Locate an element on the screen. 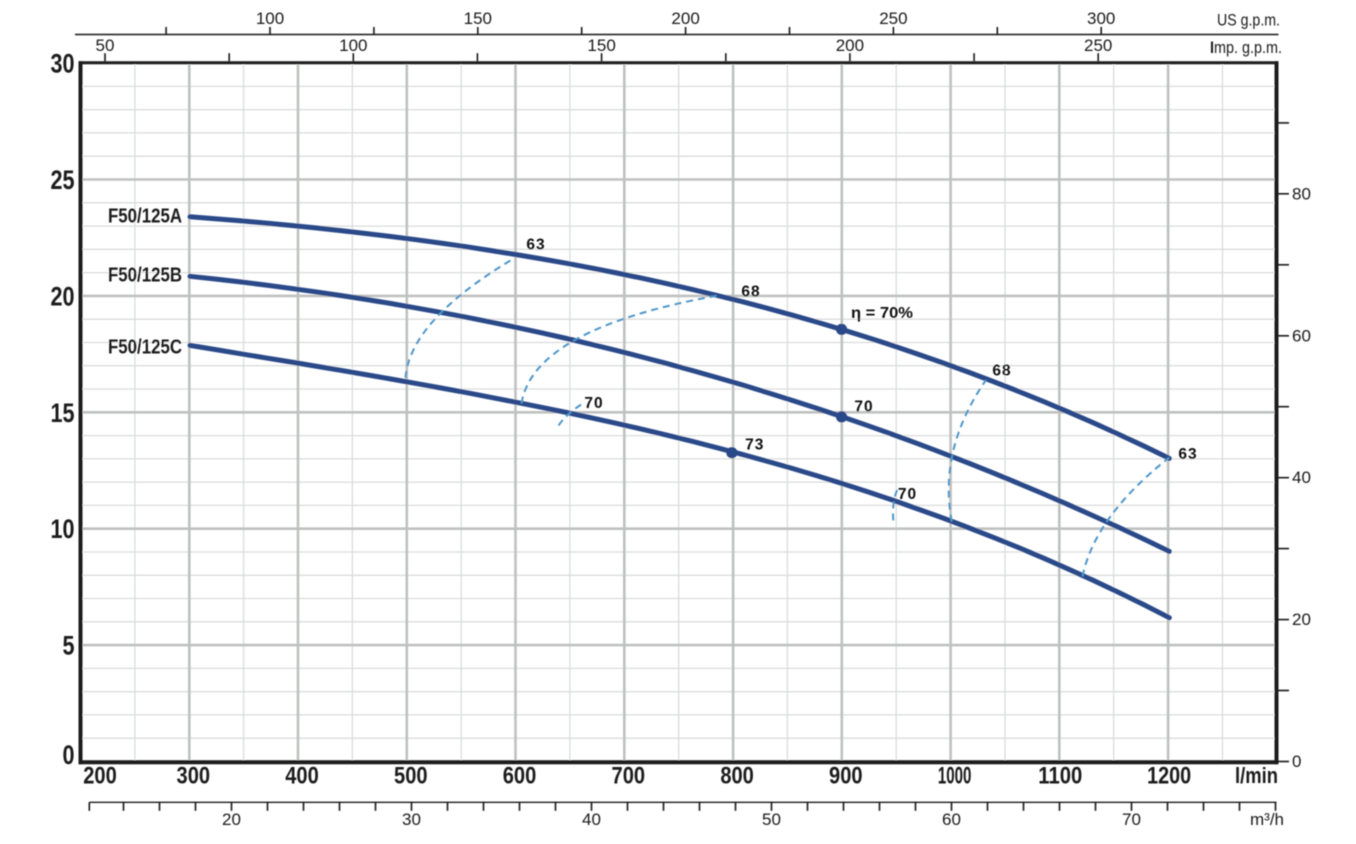  svg-text: η = 70% is located at coordinates (882, 313).